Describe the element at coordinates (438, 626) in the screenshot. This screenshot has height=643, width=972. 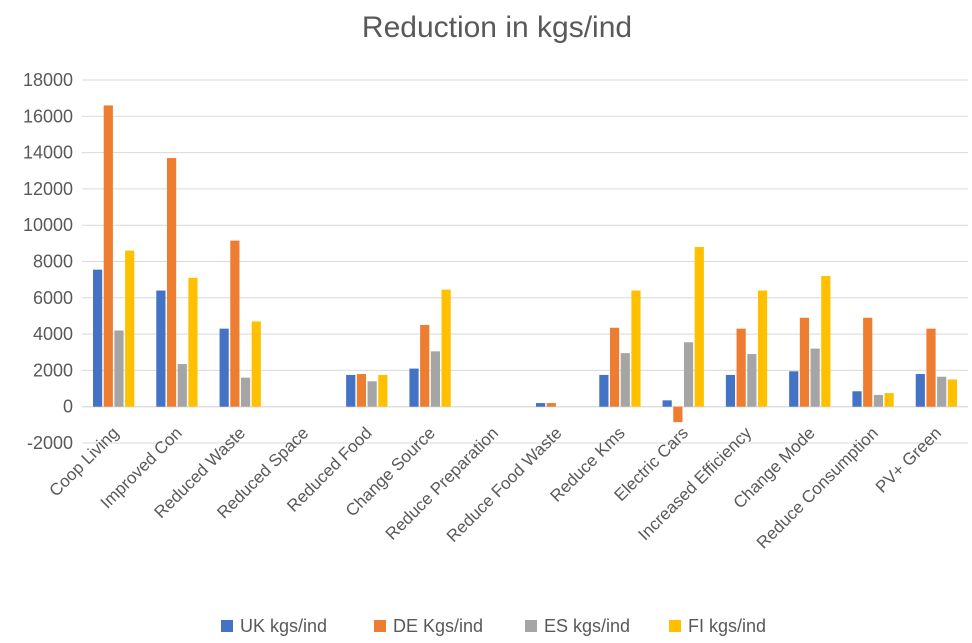
I see `legend-label: DE Kgs/ind` at that location.